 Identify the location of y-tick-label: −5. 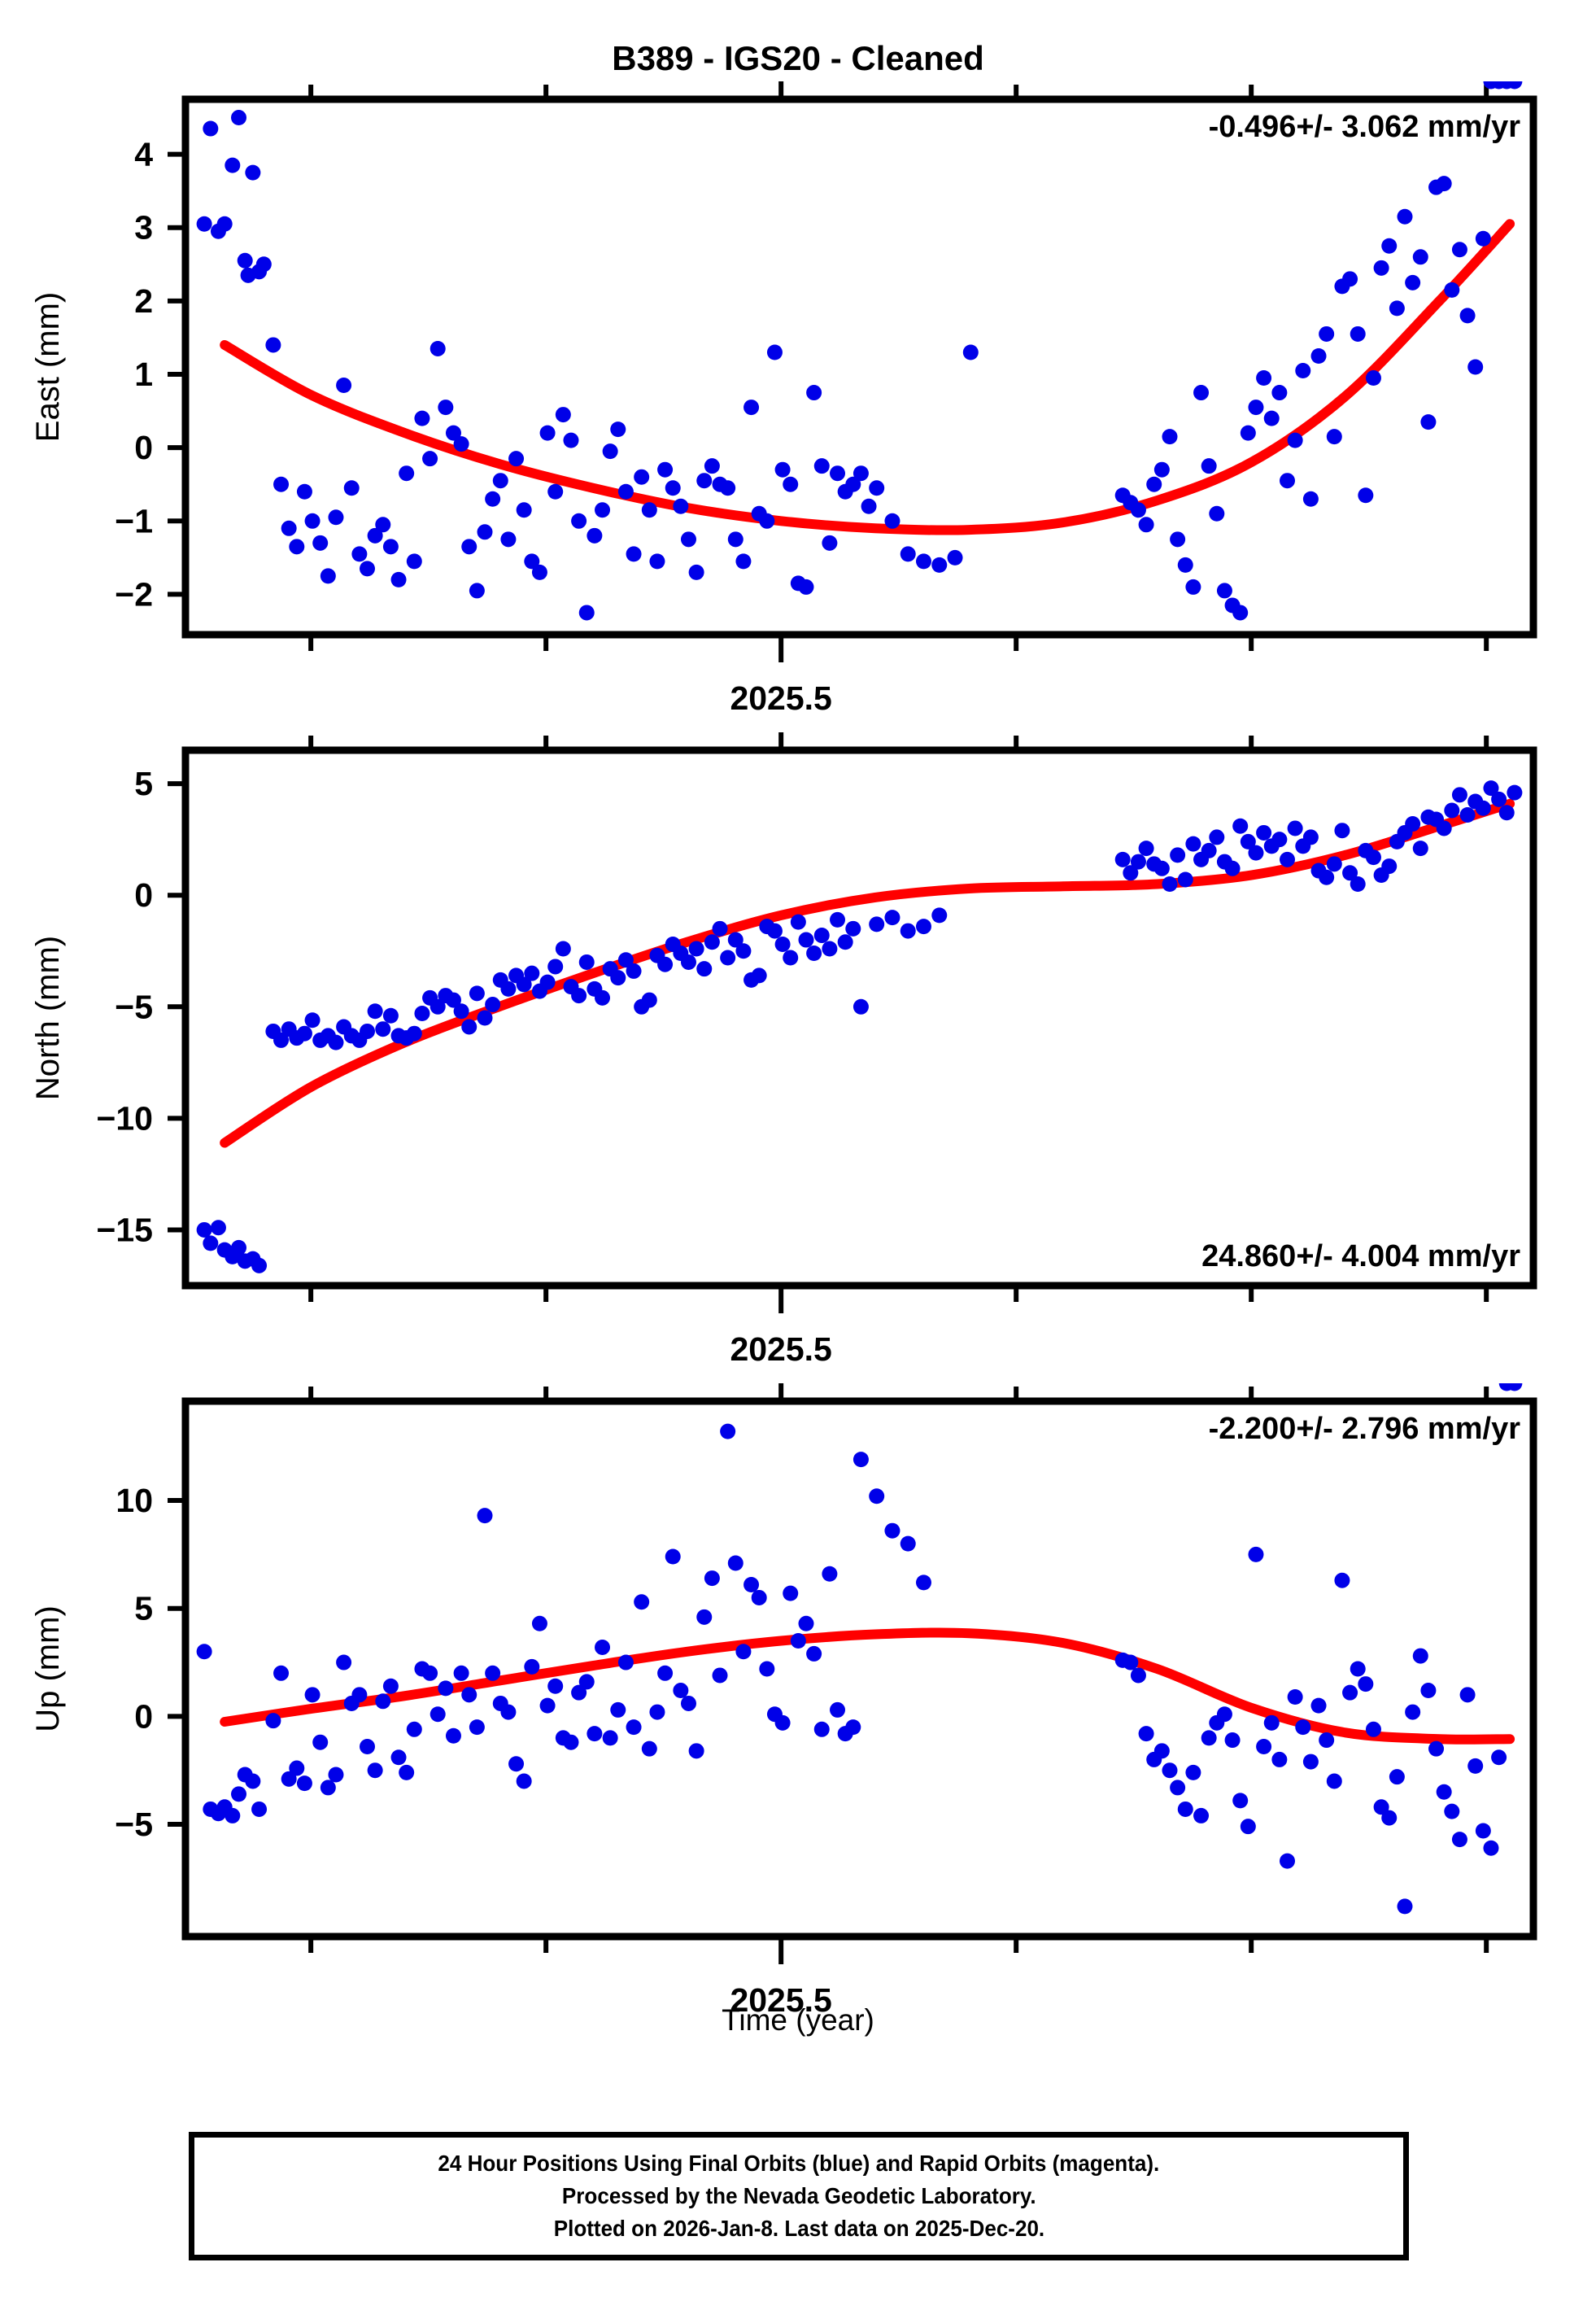
(134, 1824).